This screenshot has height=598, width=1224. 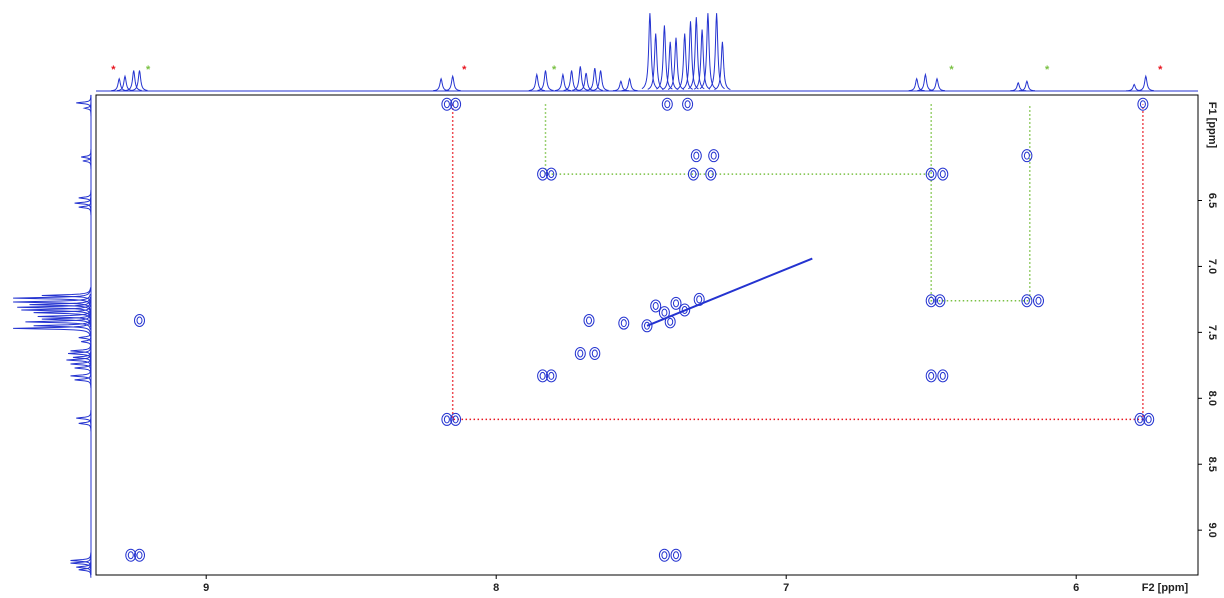 I want to click on x-tick-label: 9, so click(x=206, y=588).